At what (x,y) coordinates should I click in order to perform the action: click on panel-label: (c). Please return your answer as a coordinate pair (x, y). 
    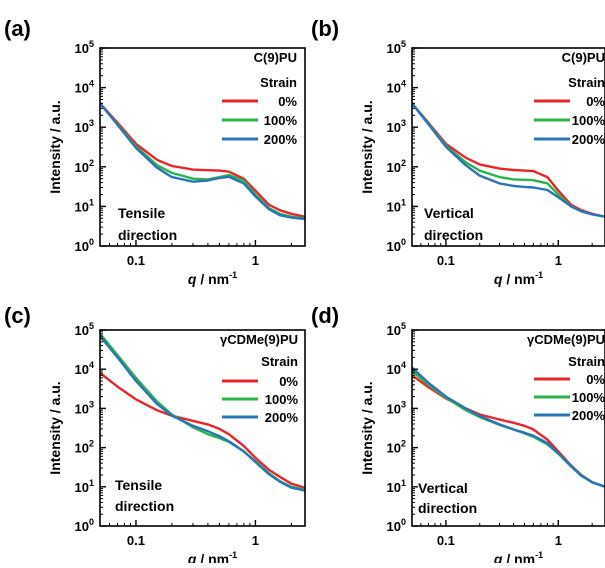
    Looking at the image, I should click on (17, 315).